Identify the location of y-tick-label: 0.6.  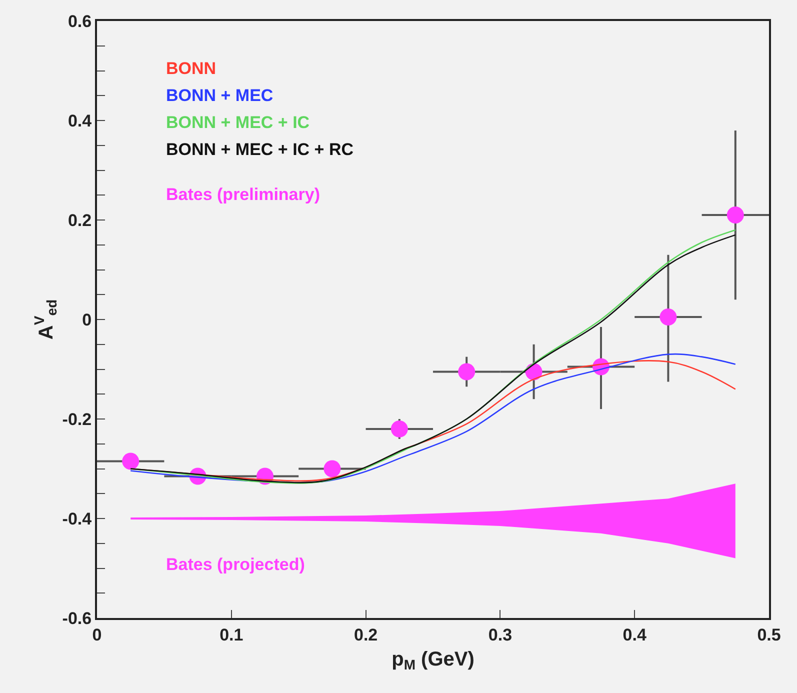
(80, 21).